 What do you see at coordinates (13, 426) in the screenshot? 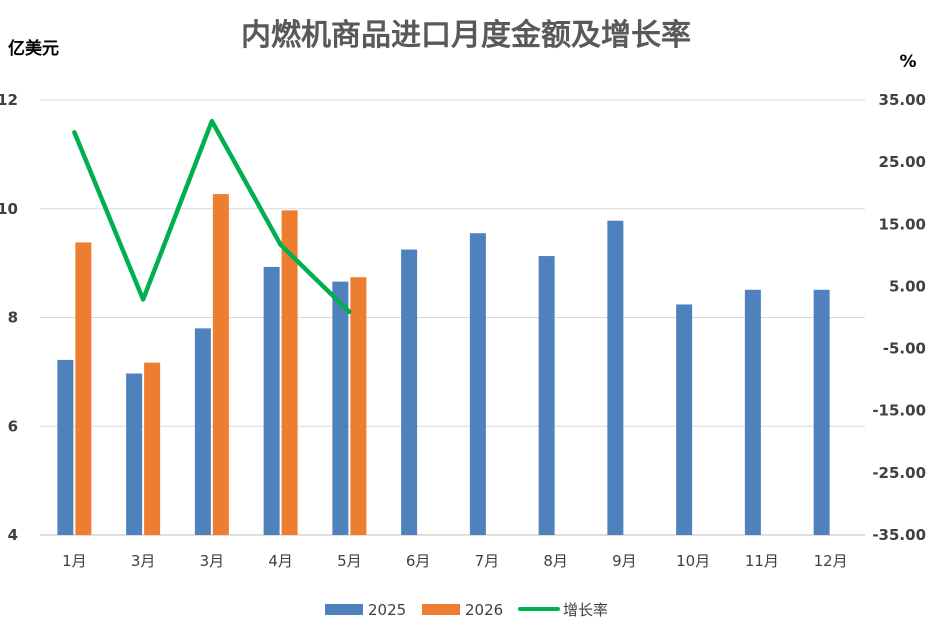
I see `y-tick-label: 6` at bounding box center [13, 426].